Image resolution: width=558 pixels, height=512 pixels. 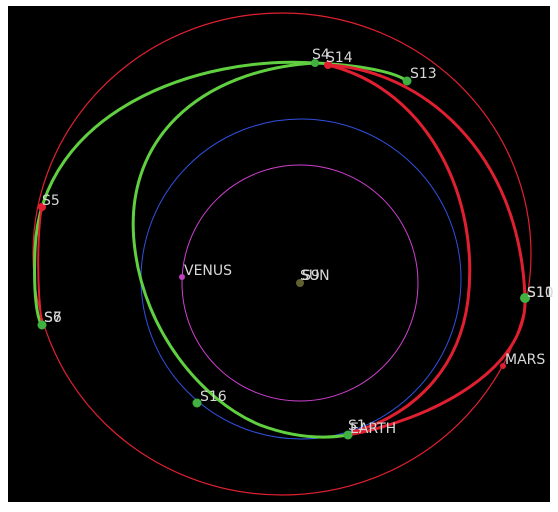 What do you see at coordinates (213, 397) in the screenshot?
I see `body-label: S16` at bounding box center [213, 397].